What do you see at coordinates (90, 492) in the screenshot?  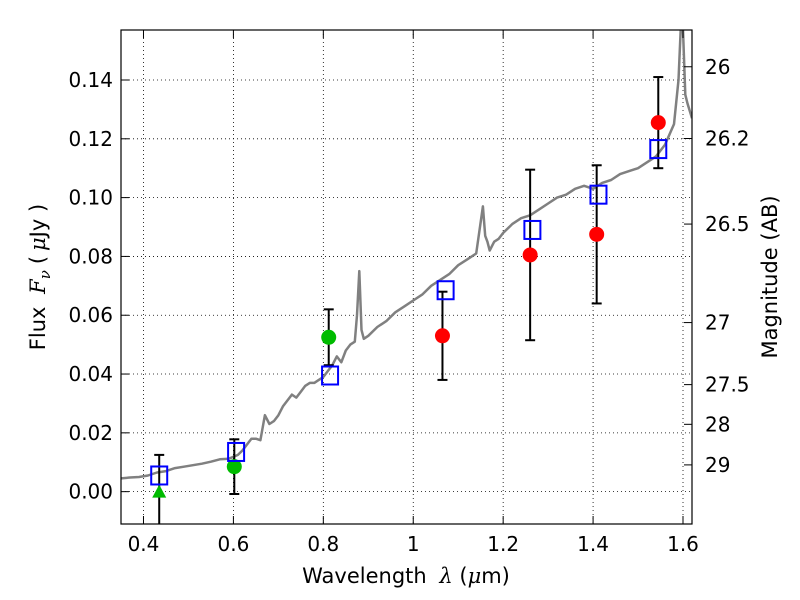 I see `y-tick-label: 0.00` at bounding box center [90, 492].